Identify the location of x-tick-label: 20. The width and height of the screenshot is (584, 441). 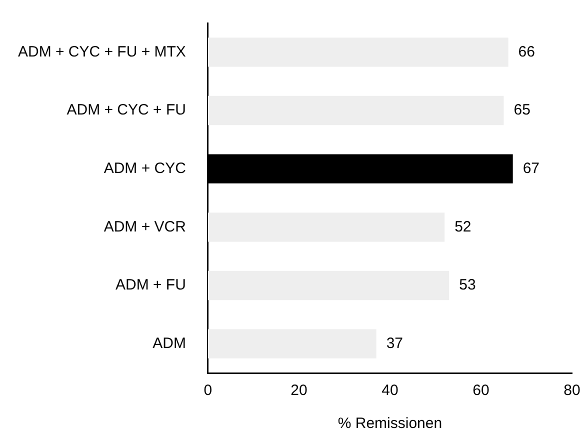
(299, 391).